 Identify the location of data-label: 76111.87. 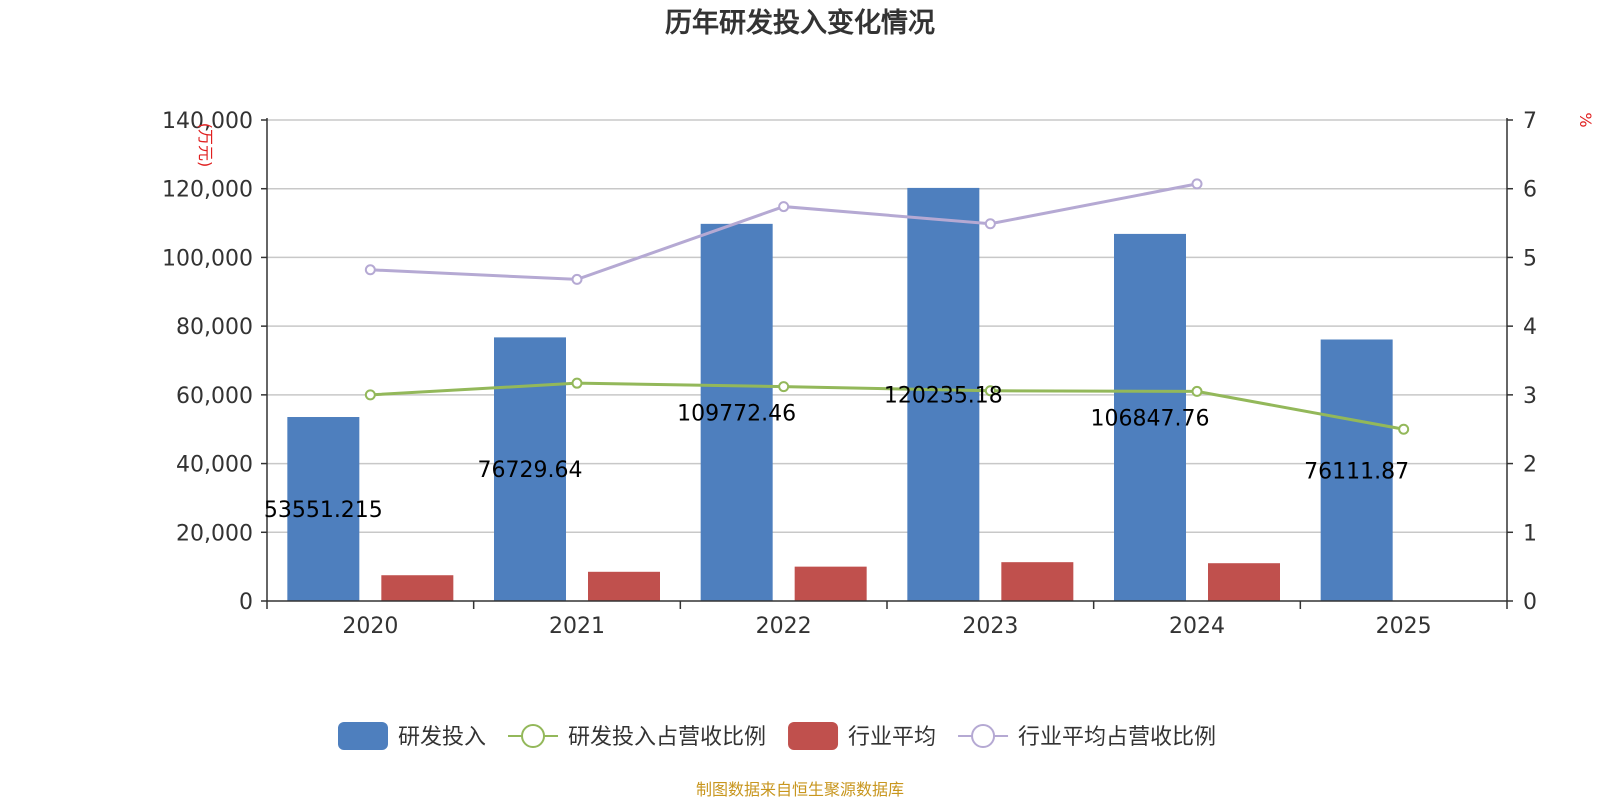
(1356, 471).